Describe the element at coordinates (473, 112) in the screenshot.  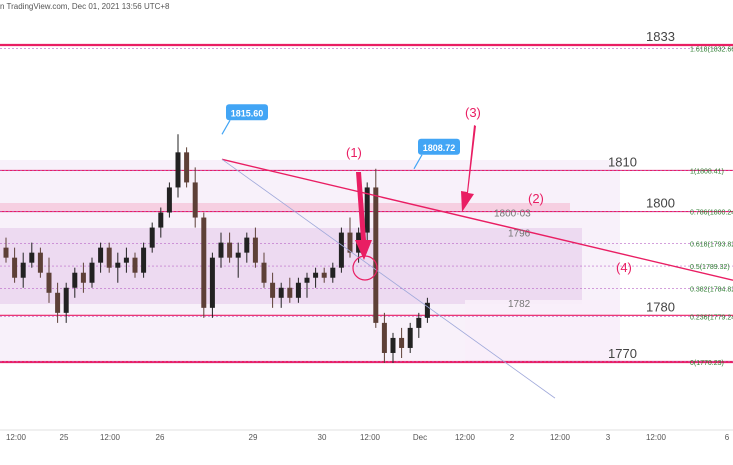
I see `annotation-label: (3)` at that location.